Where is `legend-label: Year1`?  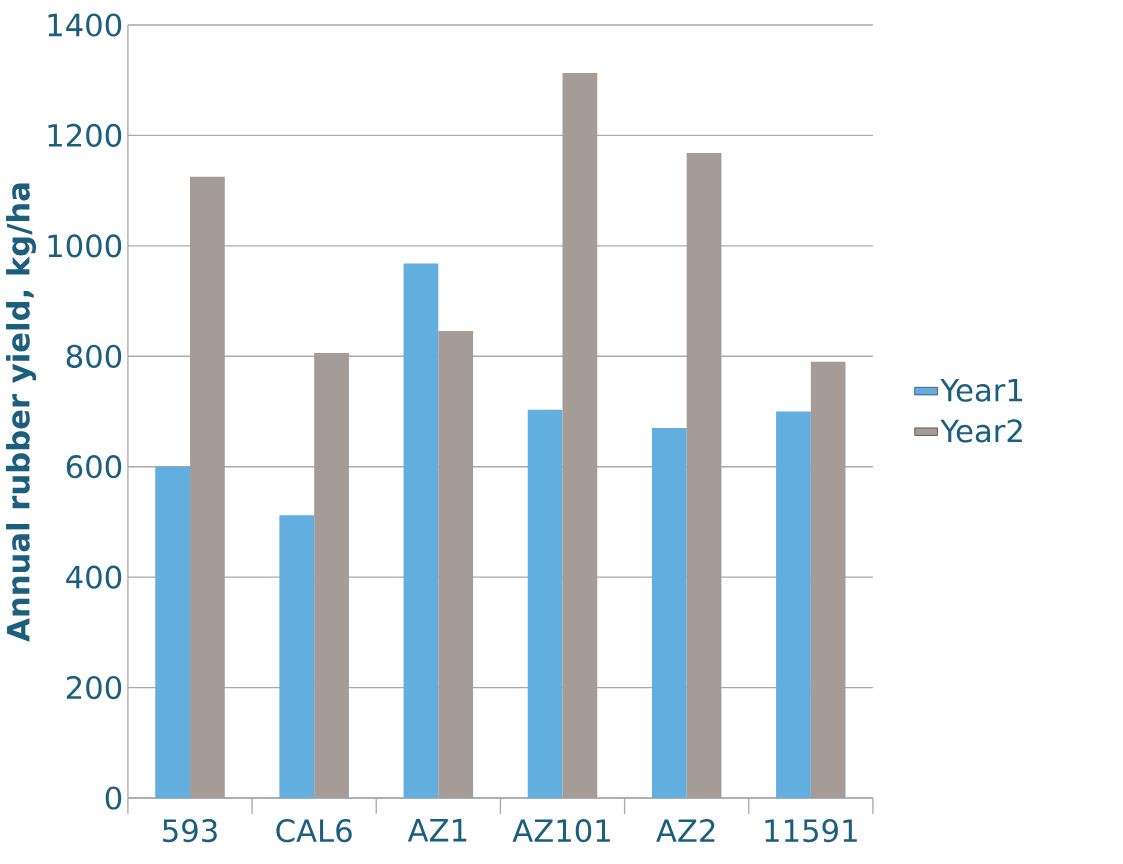 legend-label: Year1 is located at coordinates (981, 390).